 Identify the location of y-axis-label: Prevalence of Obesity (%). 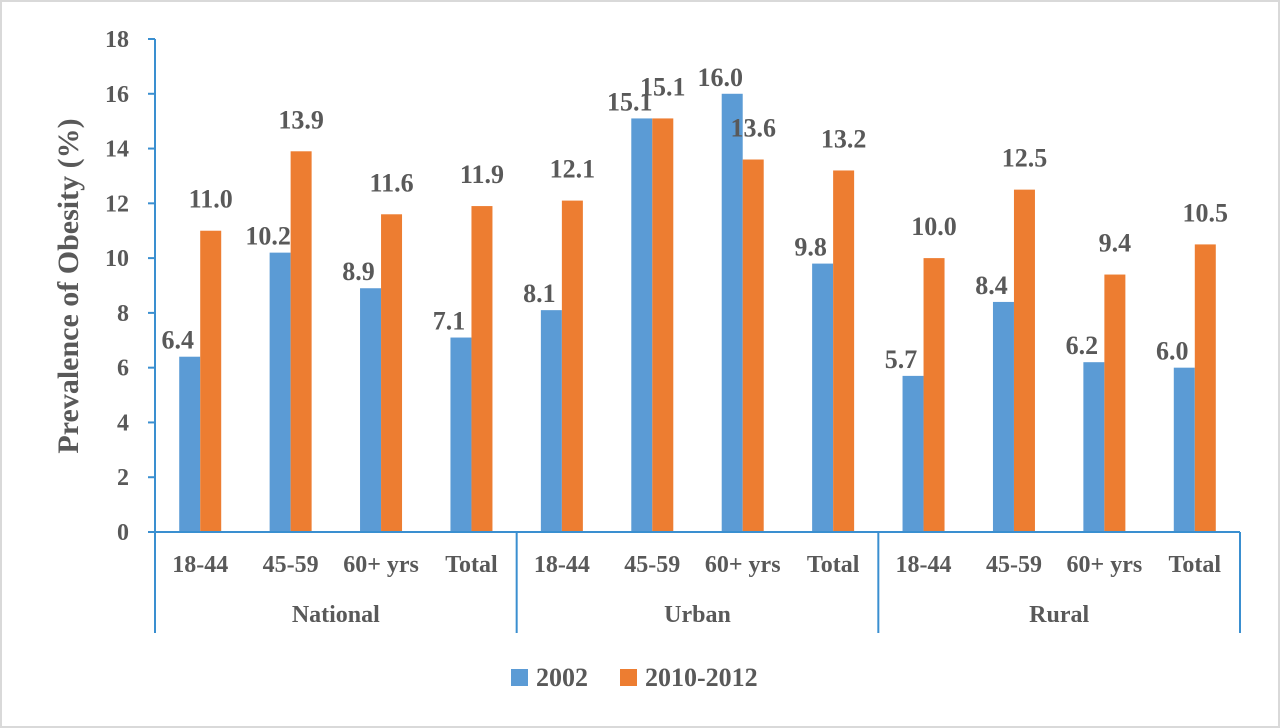
(68, 285).